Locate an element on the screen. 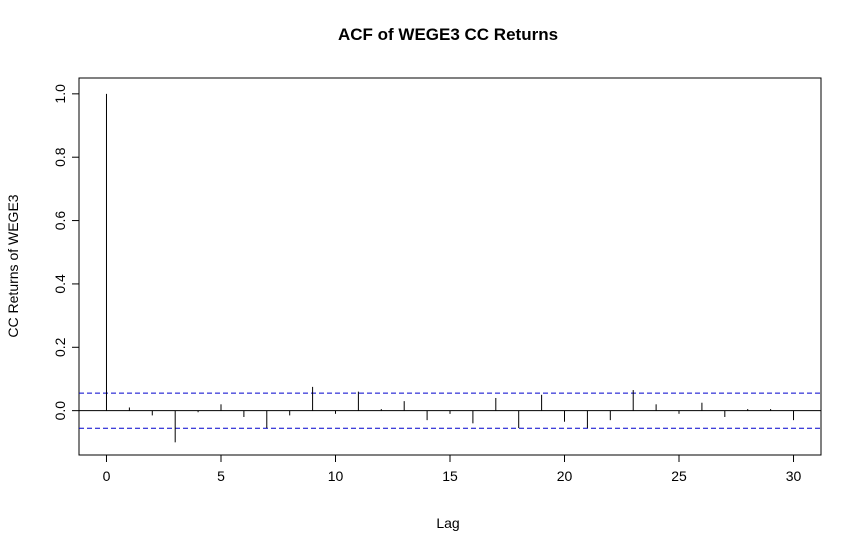  y-tick-label: 0.4 is located at coordinates (60, 284).